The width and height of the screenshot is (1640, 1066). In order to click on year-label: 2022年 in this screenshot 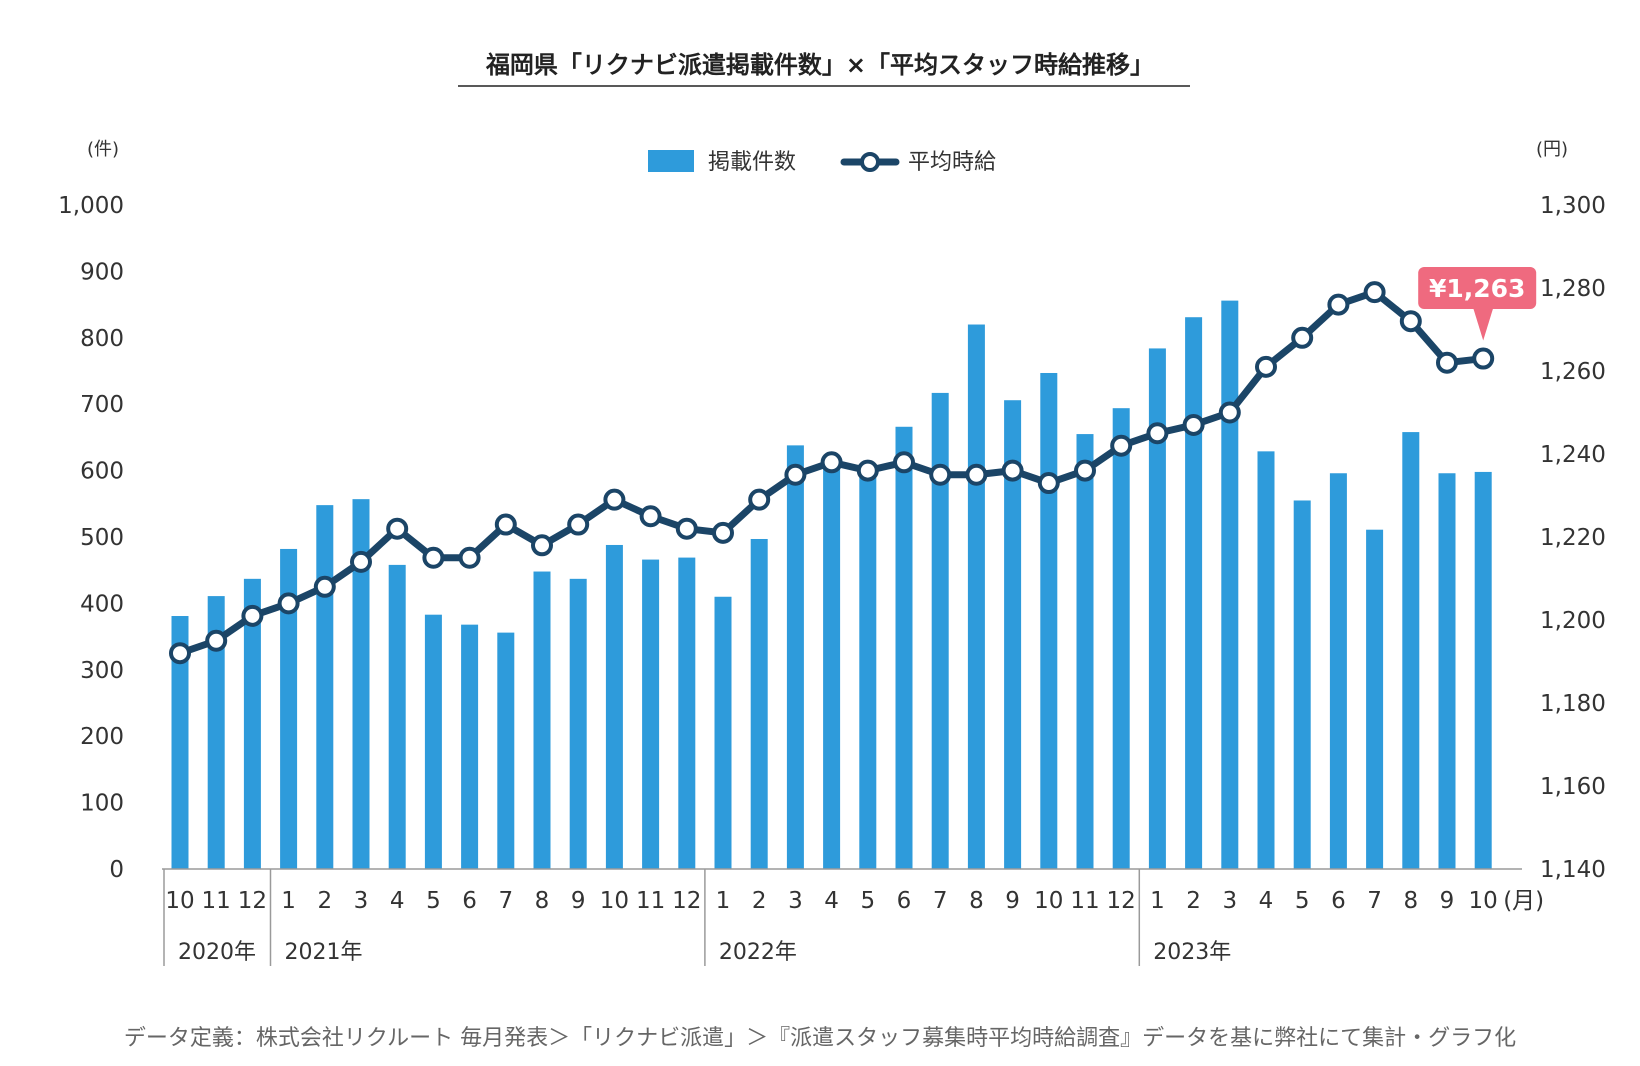, I will do `click(758, 952)`.